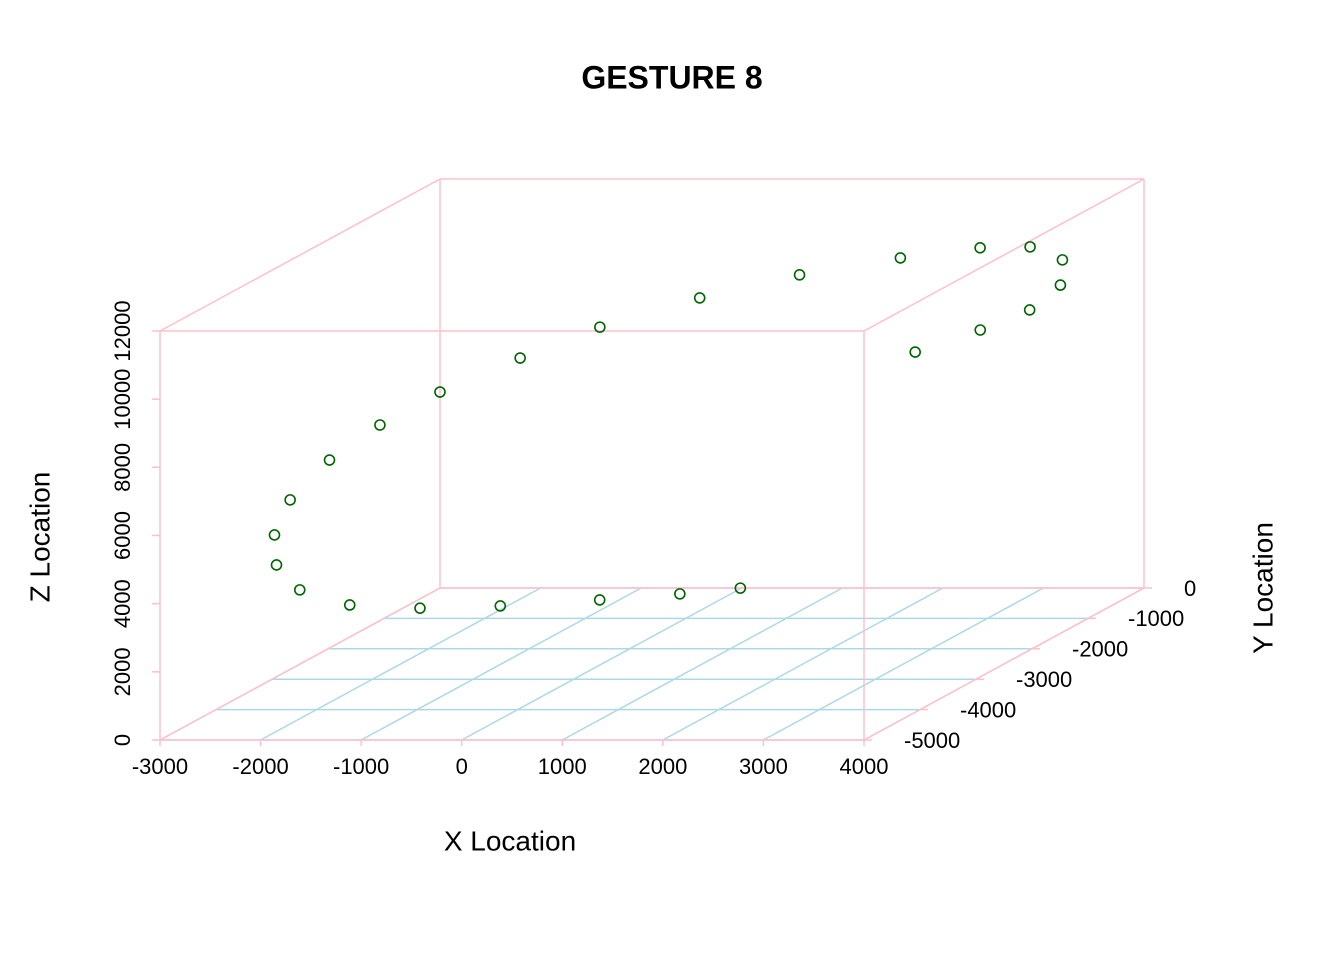 Image resolution: width=1344 pixels, height=960 pixels. Describe the element at coordinates (122, 467) in the screenshot. I see `z-tick-label: 8000` at that location.